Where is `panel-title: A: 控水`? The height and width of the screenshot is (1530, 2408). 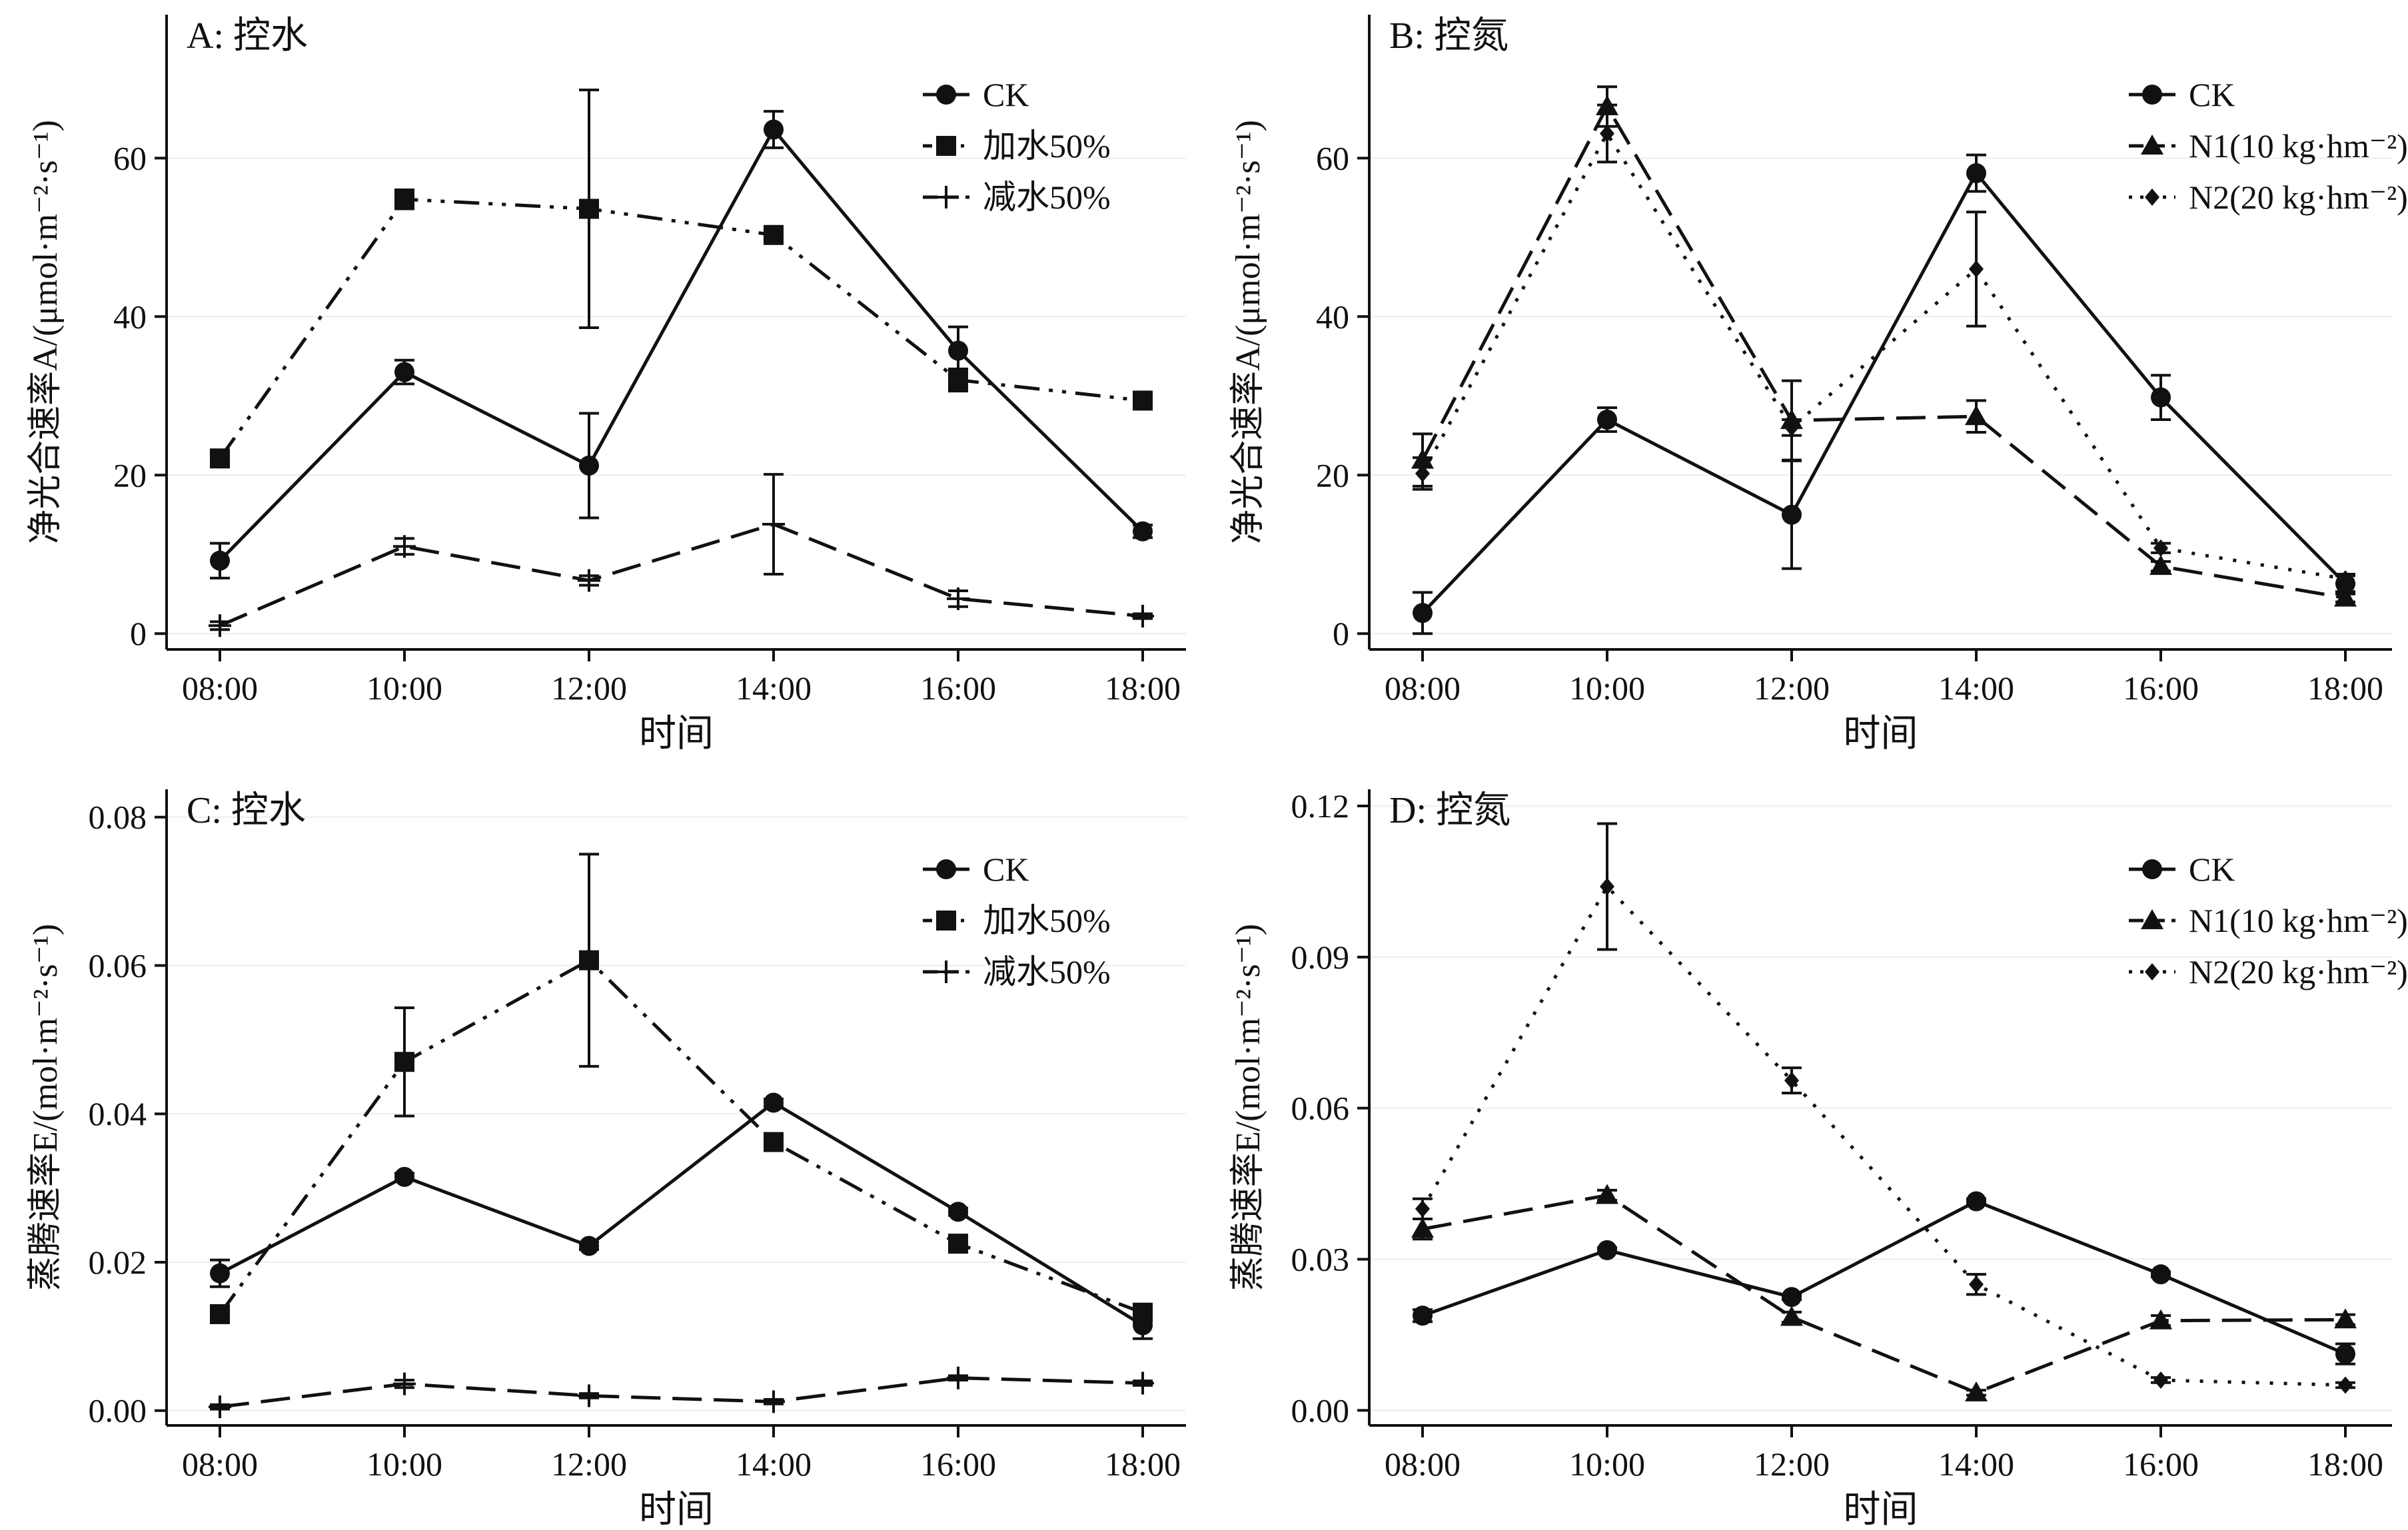
panel-title: A: 控水 is located at coordinates (247, 36).